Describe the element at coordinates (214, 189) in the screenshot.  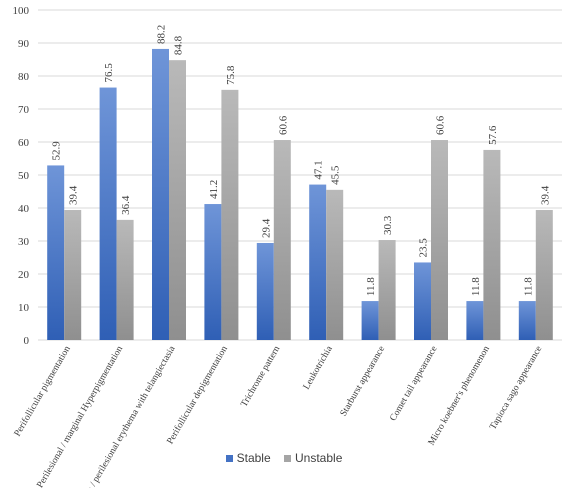
I see `value-label-stable-3: 41.2` at that location.